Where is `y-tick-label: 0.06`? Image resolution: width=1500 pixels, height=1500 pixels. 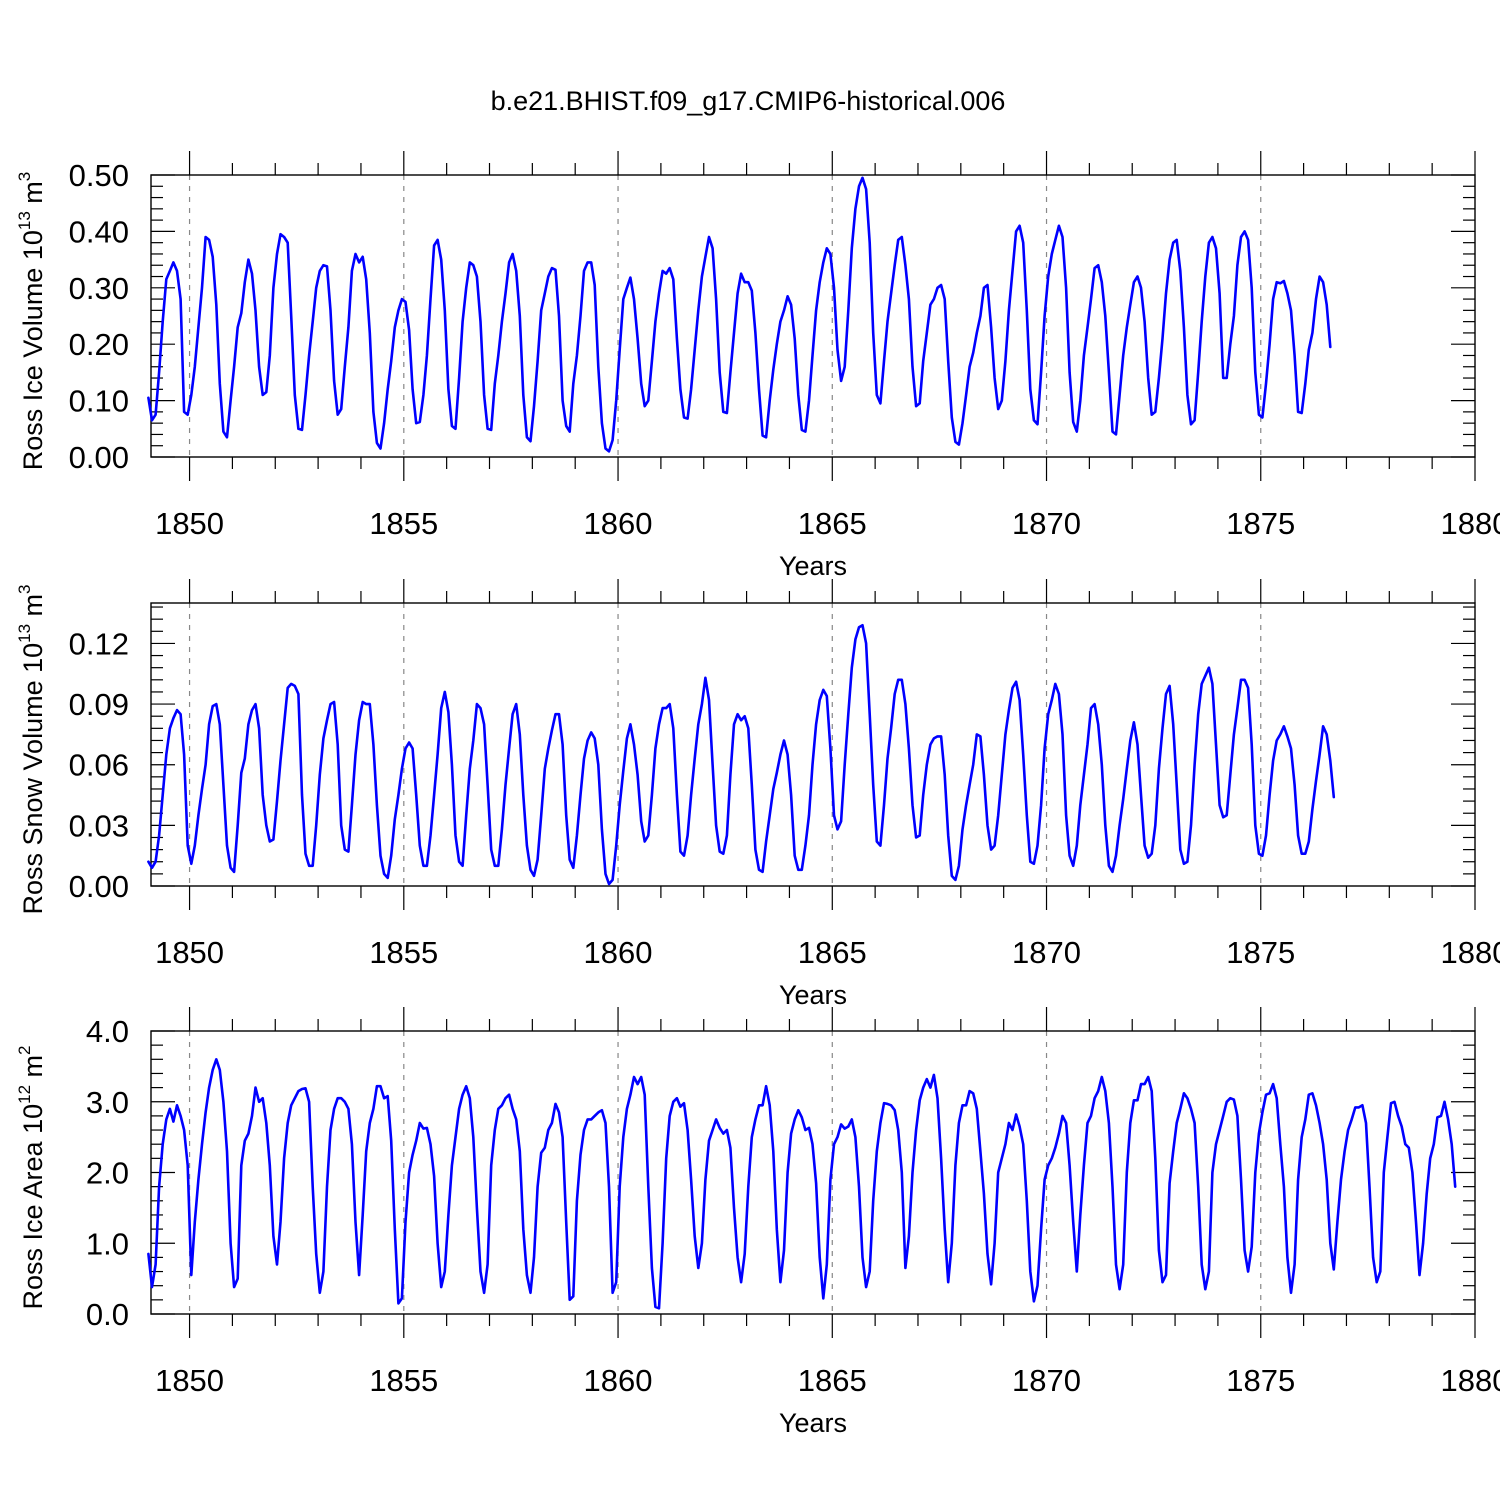 y-tick-label: 0.06 is located at coordinates (99, 765).